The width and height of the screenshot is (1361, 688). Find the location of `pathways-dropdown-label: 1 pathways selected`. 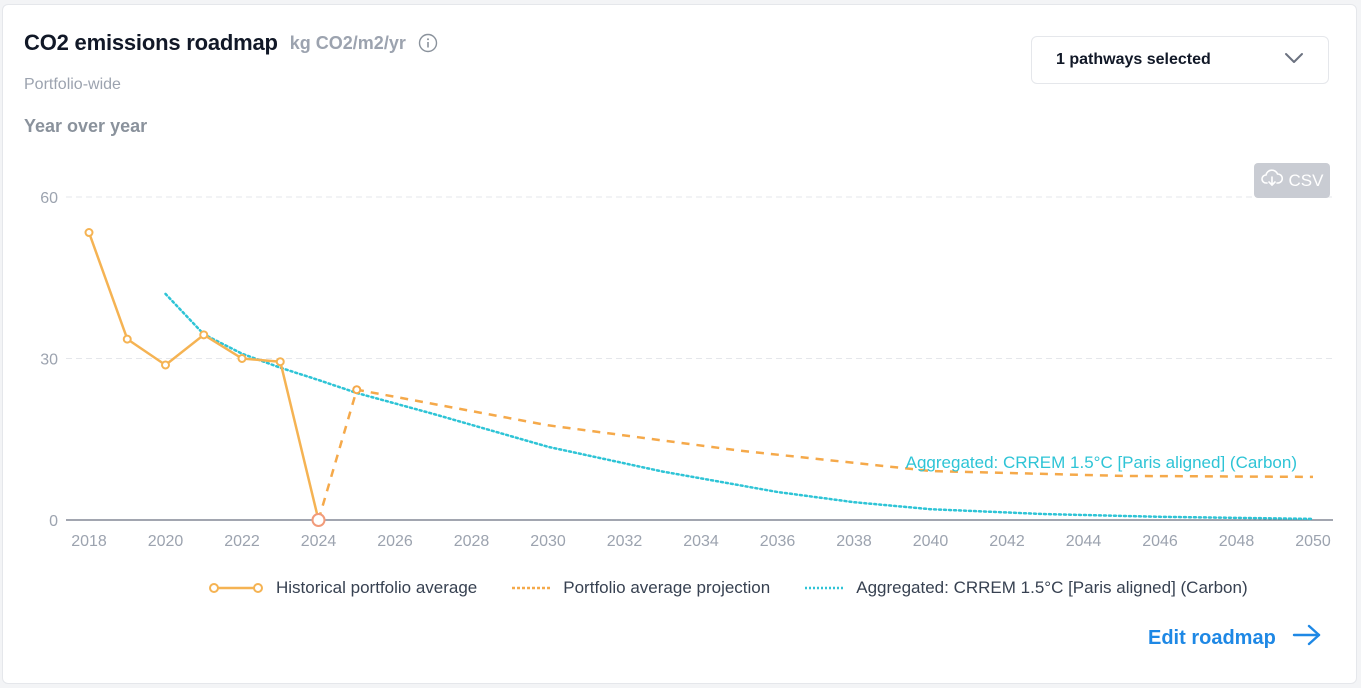

pathways-dropdown-label: 1 pathways selected is located at coordinates (1133, 59).